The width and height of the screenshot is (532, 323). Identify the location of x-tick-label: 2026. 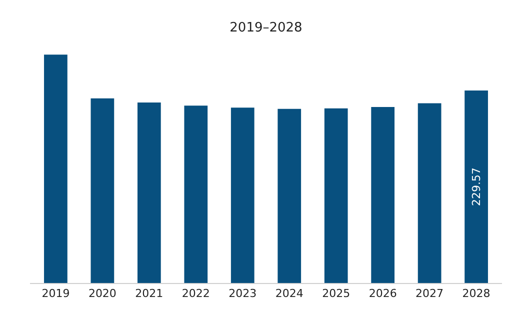
(382, 293).